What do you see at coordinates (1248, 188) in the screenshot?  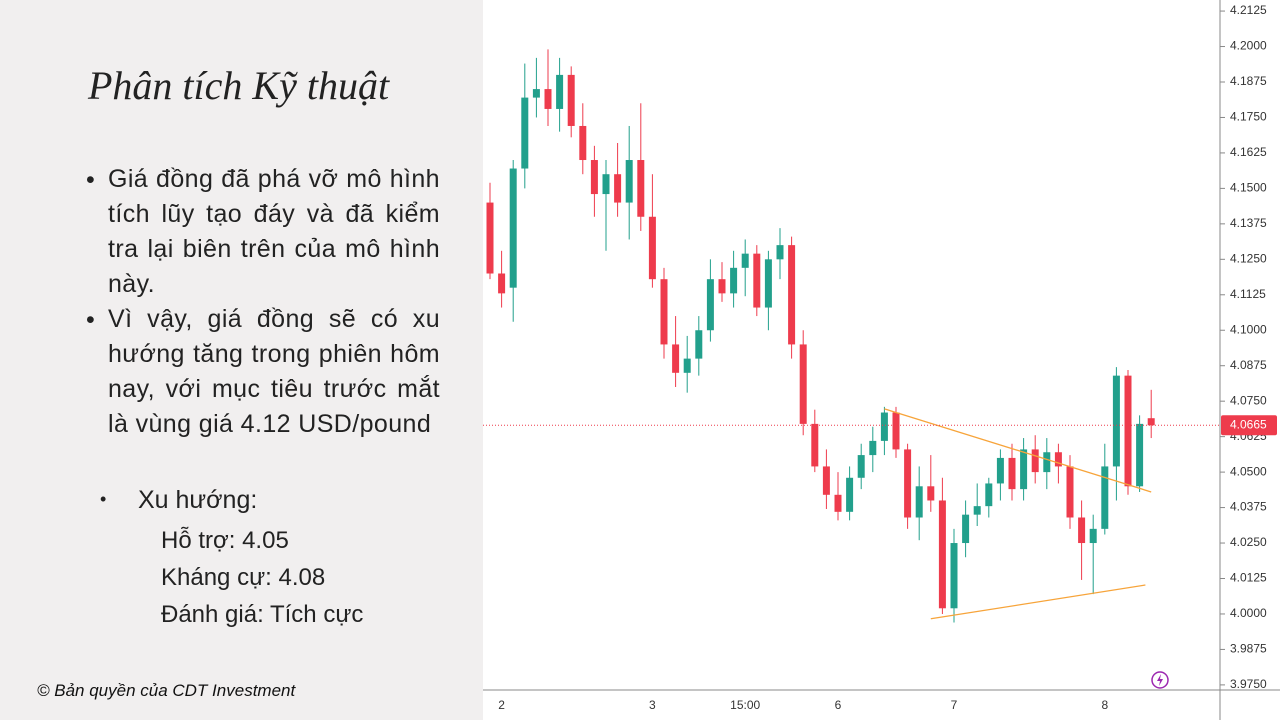 I see `y-tick-label: 4.1500` at bounding box center [1248, 188].